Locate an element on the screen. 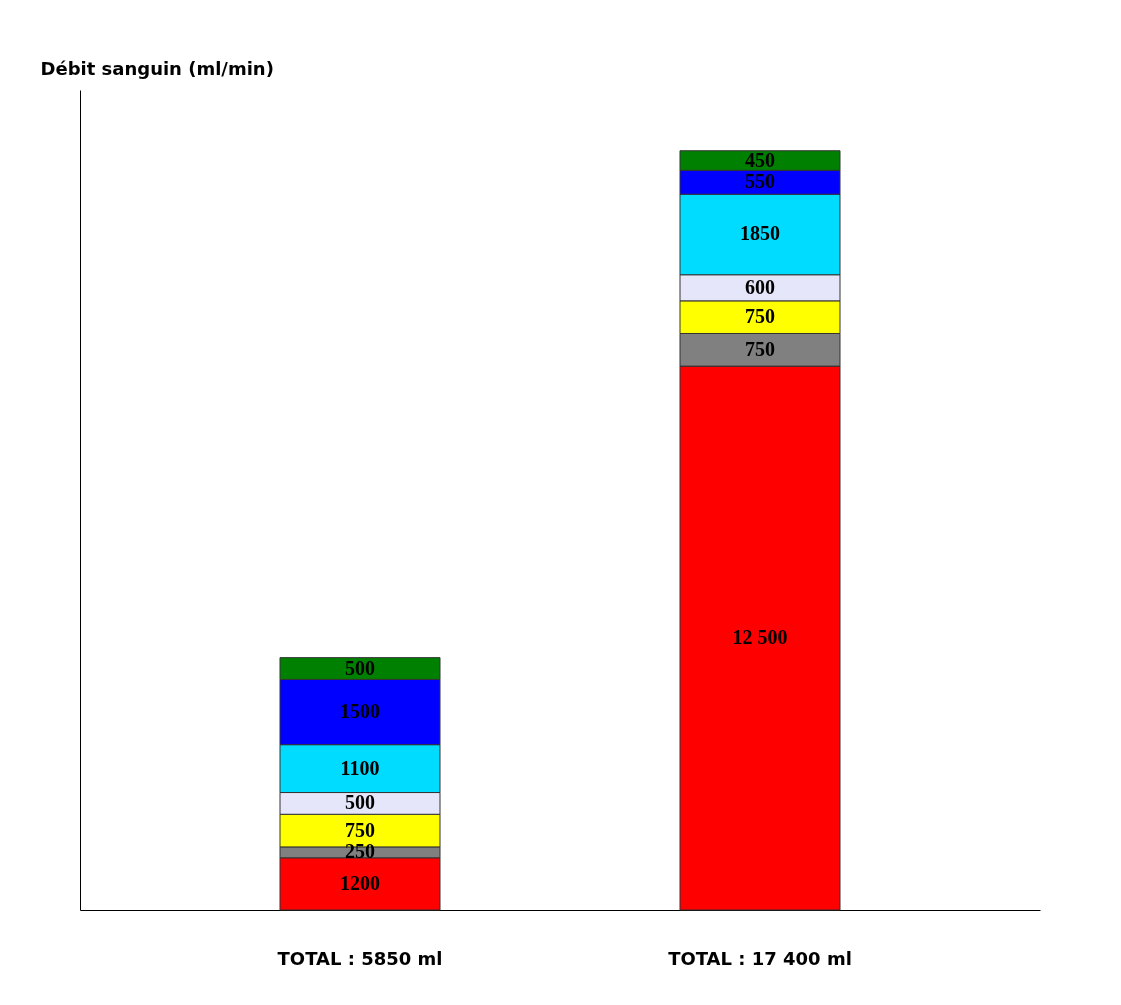 This screenshot has width=1121, height=1005. data-label: 250 is located at coordinates (360, 851).